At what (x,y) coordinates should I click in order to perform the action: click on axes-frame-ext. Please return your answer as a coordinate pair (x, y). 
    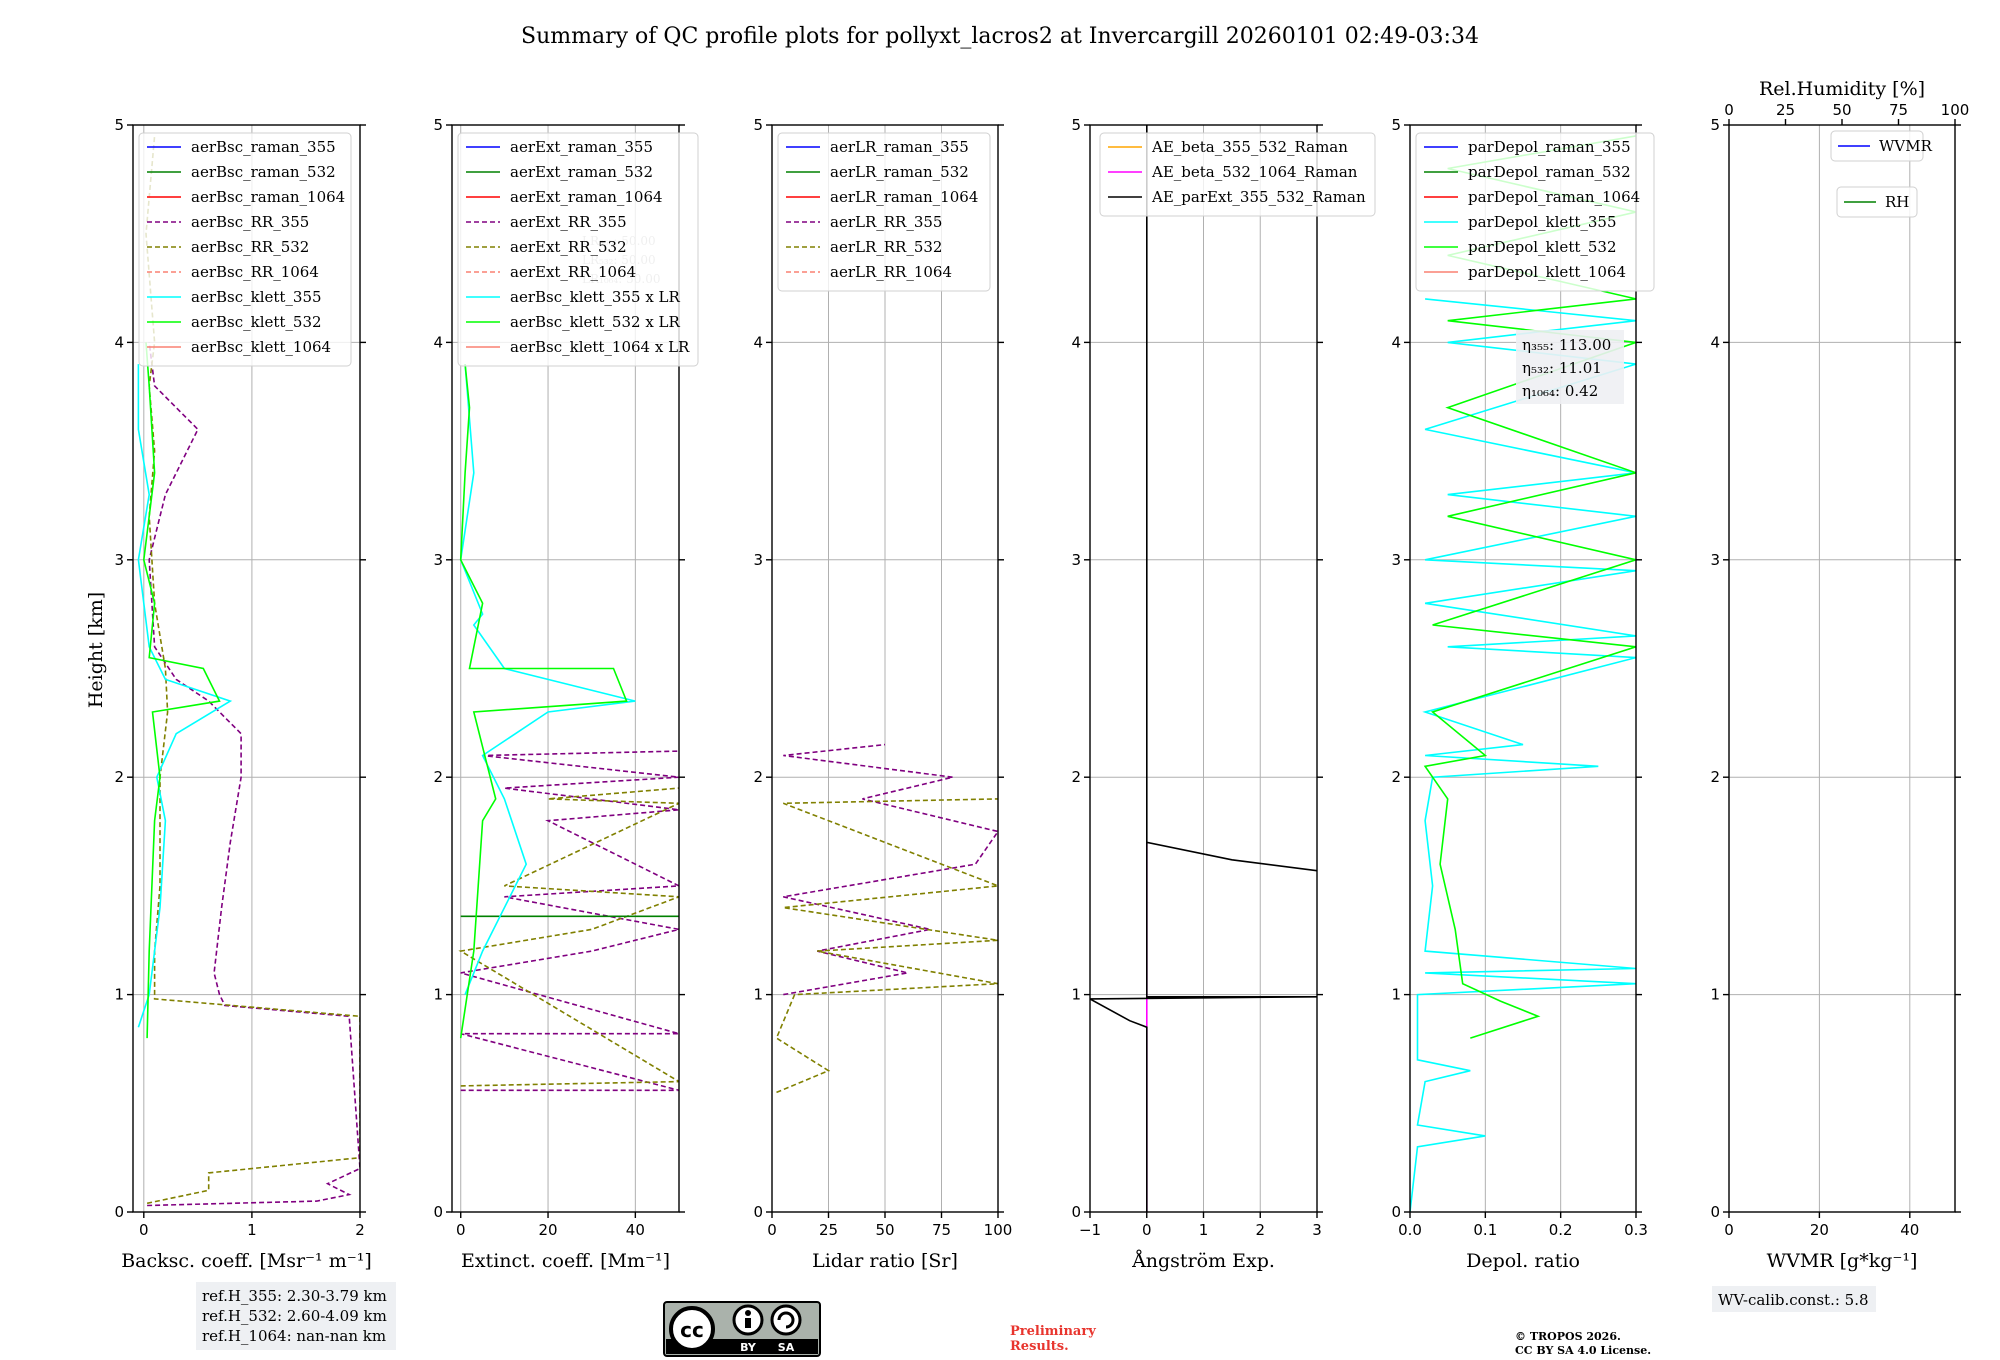
    Looking at the image, I should click on (565, 668).